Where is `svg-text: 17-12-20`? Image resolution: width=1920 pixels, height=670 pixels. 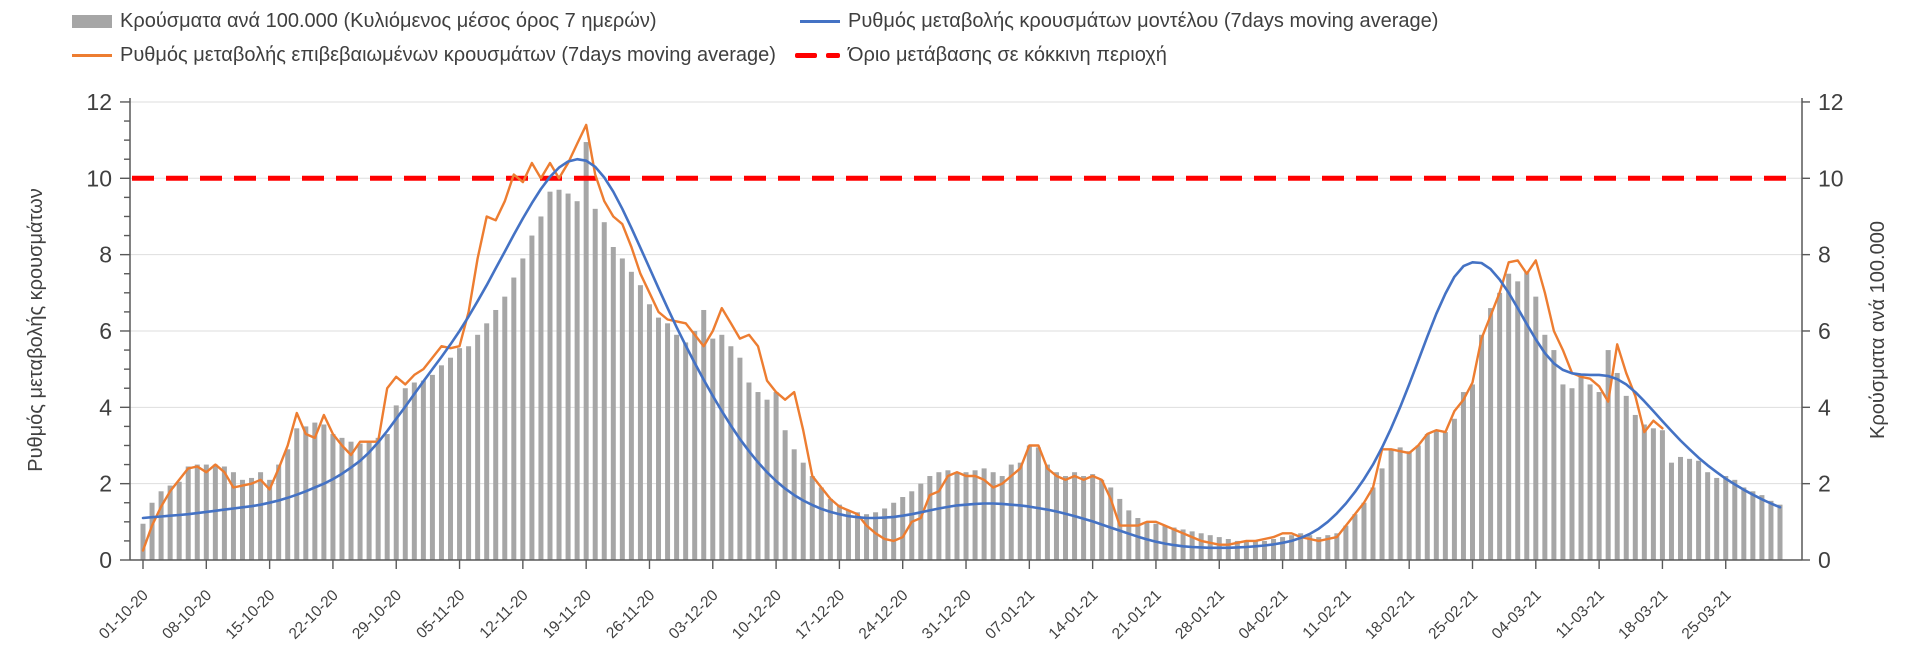
svg-text: 17-12-20 is located at coordinates (820, 615).